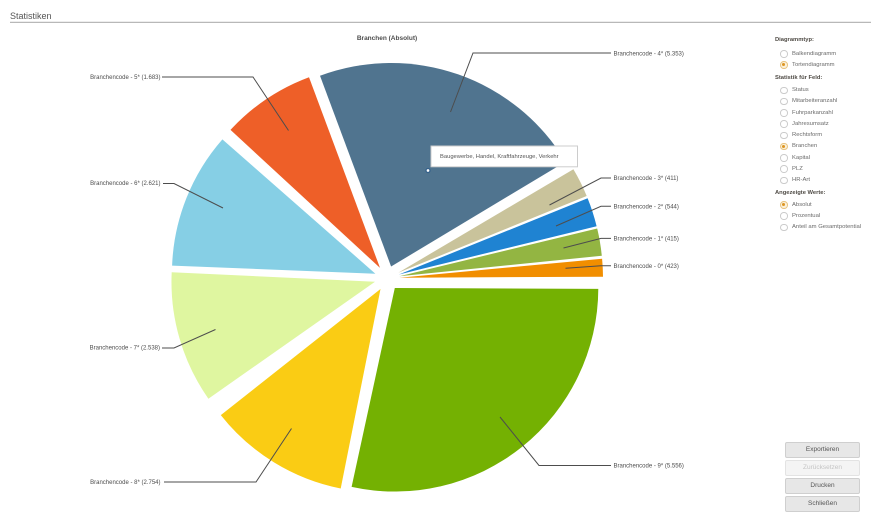  Describe the element at coordinates (125, 349) in the screenshot. I see `svg-text: Branchencode - 7* (2.538)` at that location.